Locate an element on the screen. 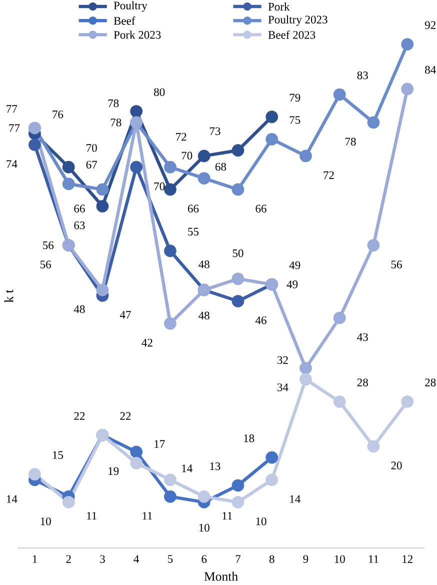 This screenshot has height=585, width=437. x-tick-label: 5 is located at coordinates (170, 559).